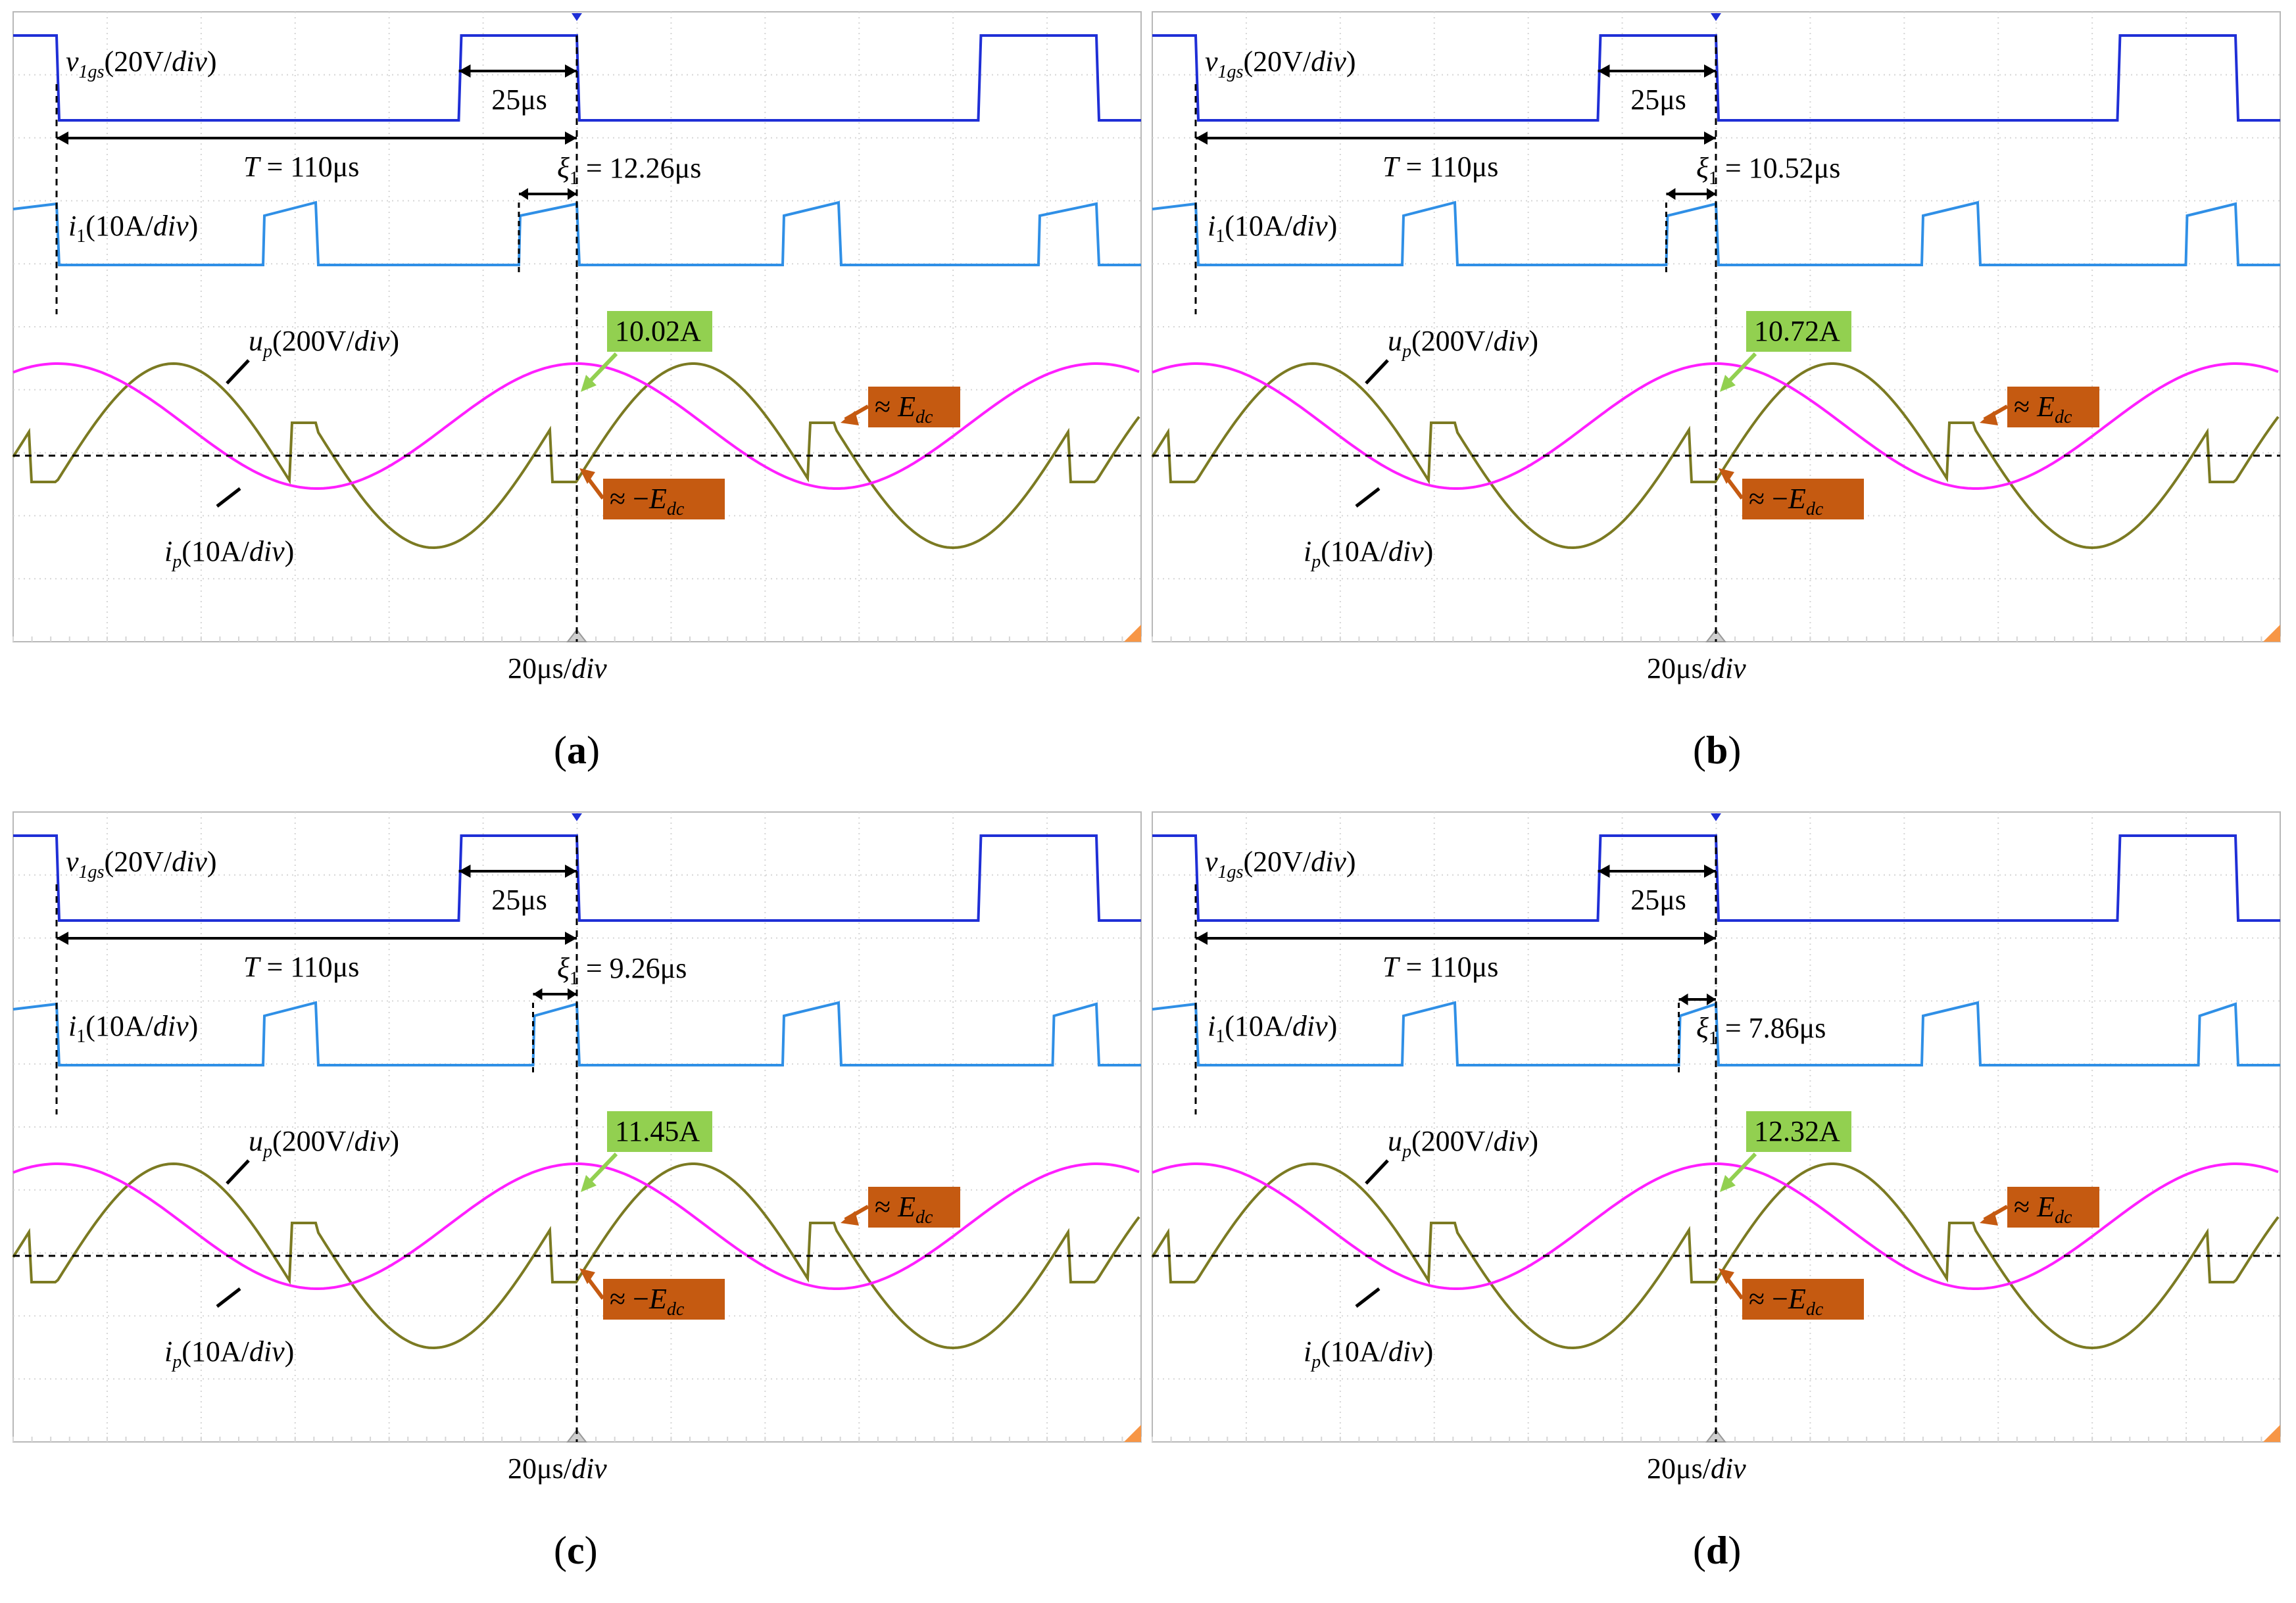 The height and width of the screenshot is (1603, 2296). What do you see at coordinates (576, 1550) in the screenshot?
I see `panel-caption: (c)` at bounding box center [576, 1550].